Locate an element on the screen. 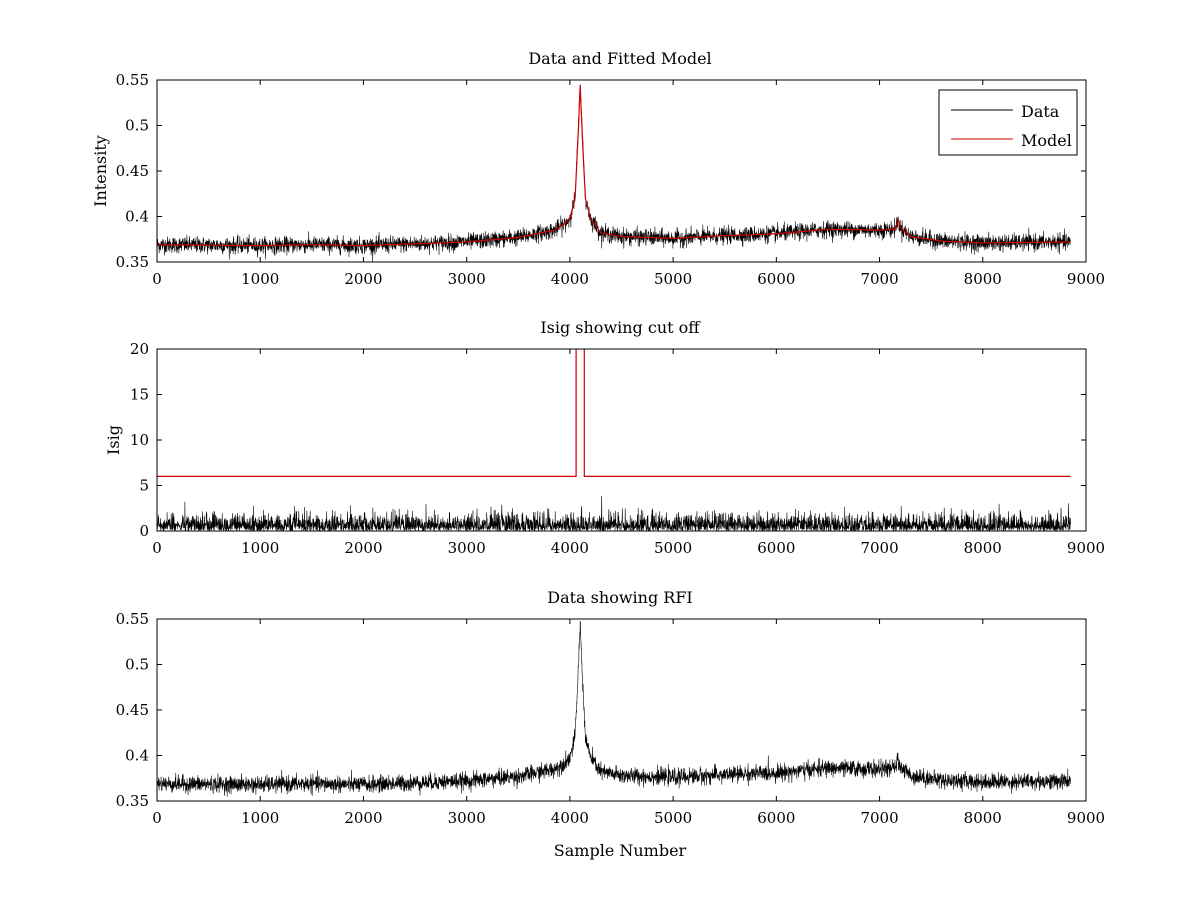 Image resolution: width=1200 pixels, height=900 pixels. legend-entry-data: Data is located at coordinates (1040, 111).